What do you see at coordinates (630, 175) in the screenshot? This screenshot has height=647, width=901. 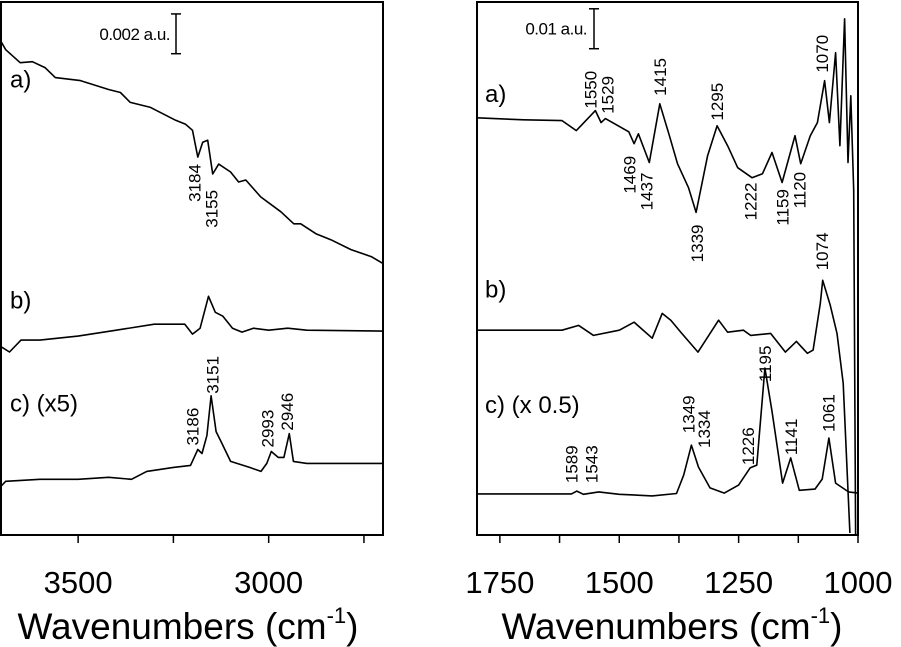 I see `peak-label: 1469` at bounding box center [630, 175].